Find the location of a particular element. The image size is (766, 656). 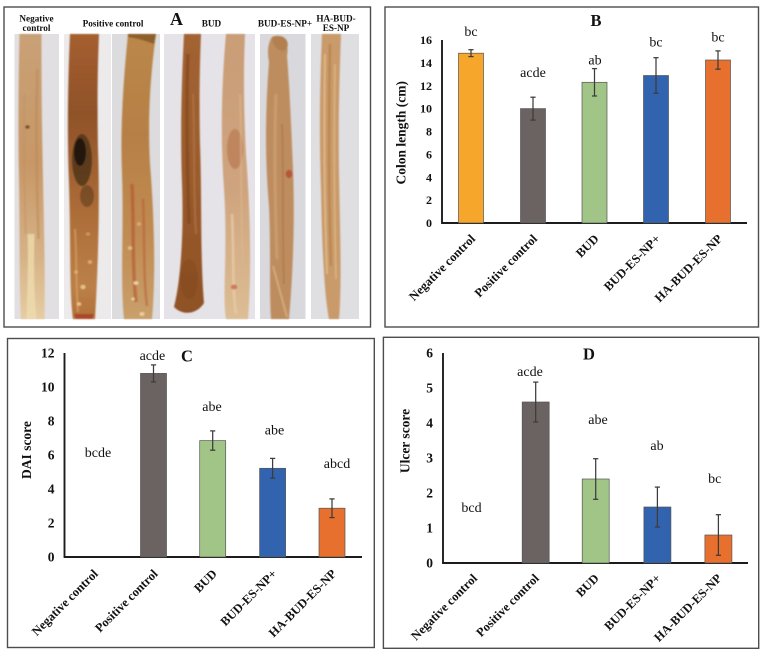

svg-text: BUD is located at coordinates (212, 24).